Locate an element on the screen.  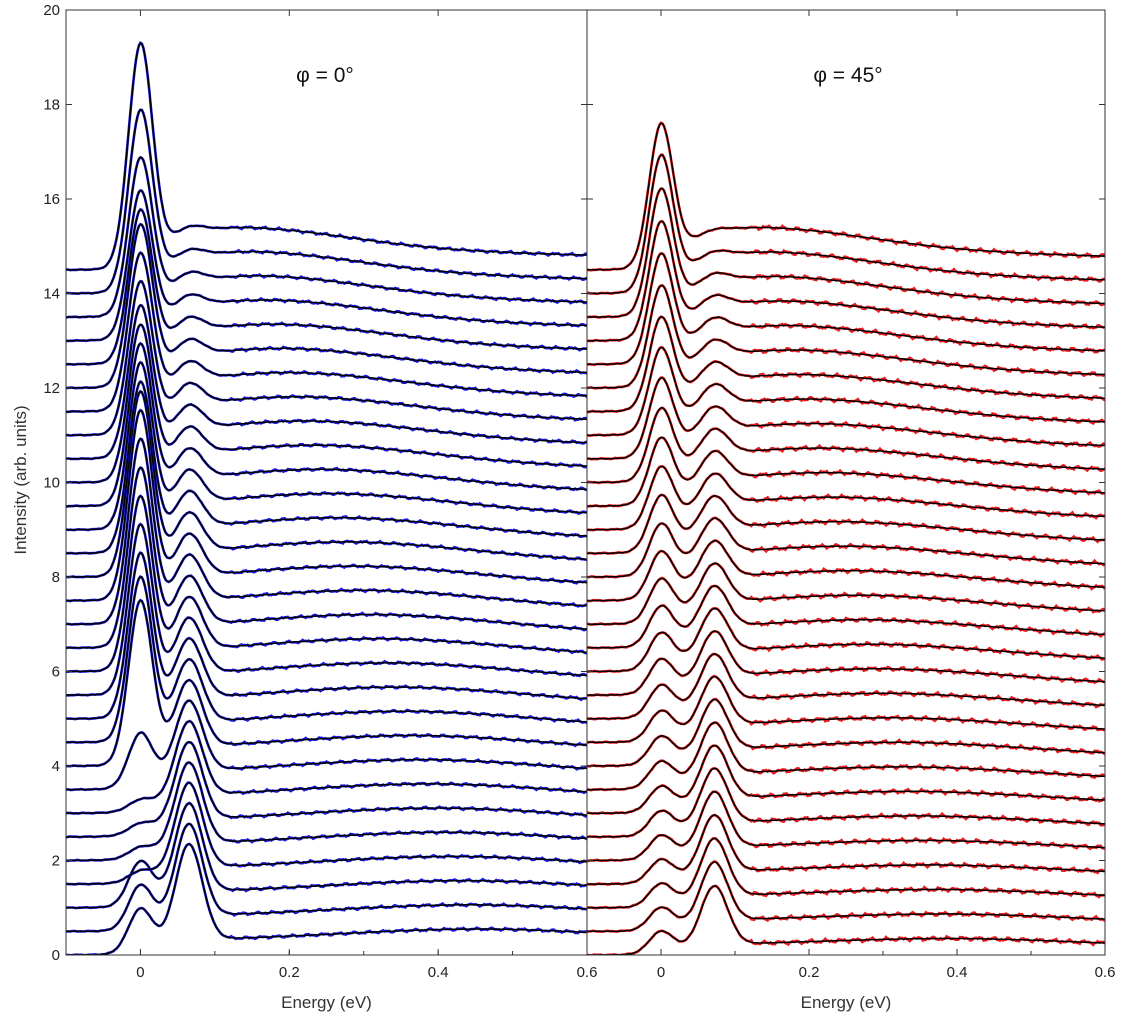
y-tick-label: 18 is located at coordinates (51, 105).